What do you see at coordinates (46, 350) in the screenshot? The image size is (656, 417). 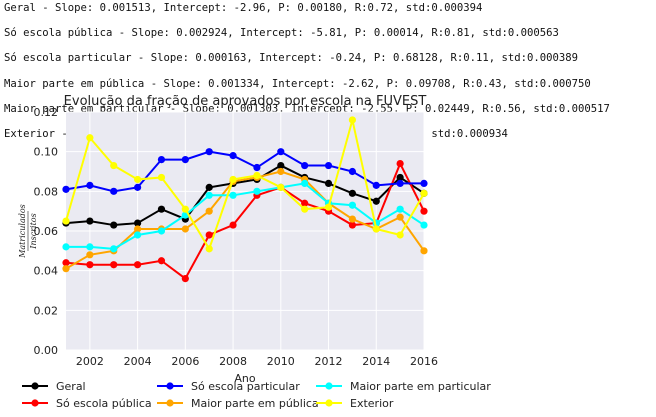 I see `y-tick-label: 0.00` at bounding box center [46, 350].